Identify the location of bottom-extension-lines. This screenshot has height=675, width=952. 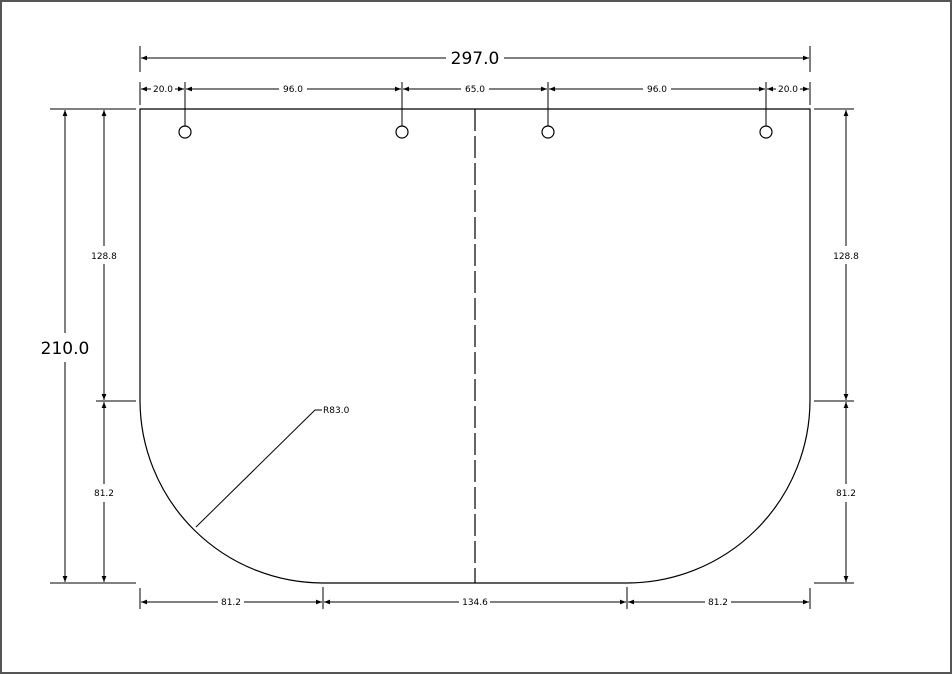
(475, 598).